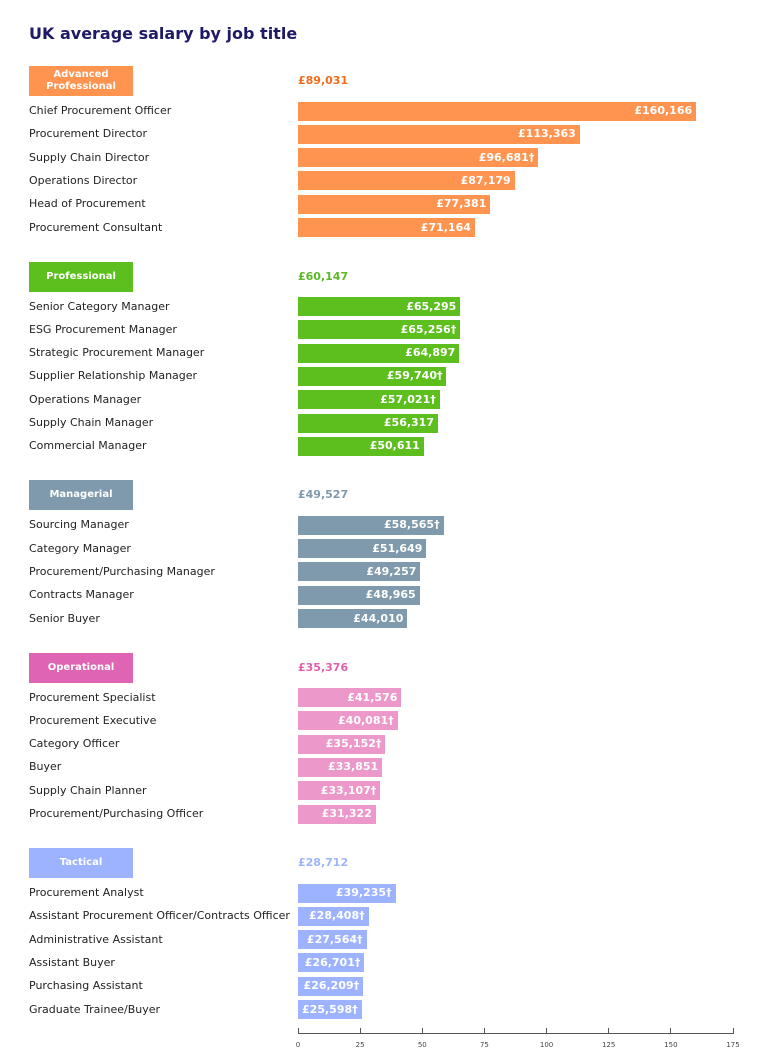 Image resolution: width=765 pixels, height=1050 pixels. What do you see at coordinates (88, 790) in the screenshot?
I see `category-label: Supply Chain Planner` at bounding box center [88, 790].